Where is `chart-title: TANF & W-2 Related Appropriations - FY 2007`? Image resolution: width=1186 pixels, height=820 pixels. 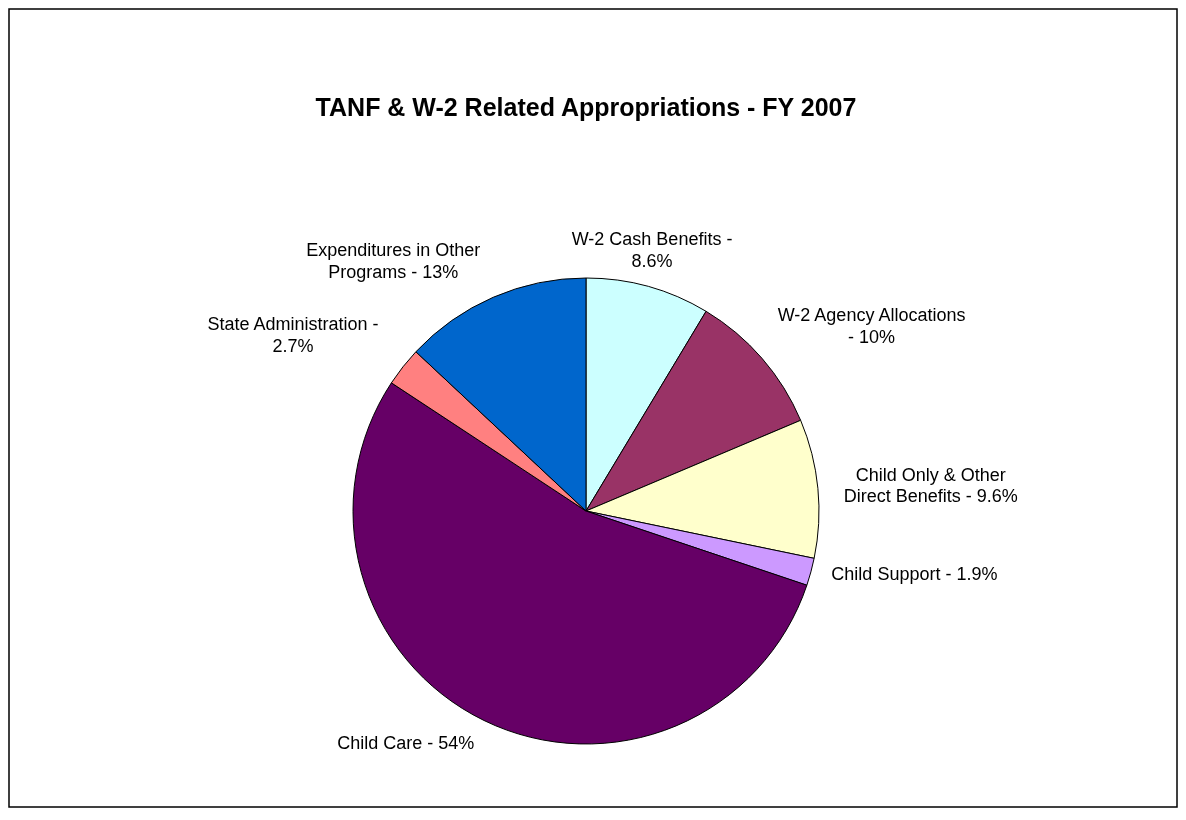
chart-title: TANF & W-2 Related Appropriations - FY 2007 is located at coordinates (586, 107).